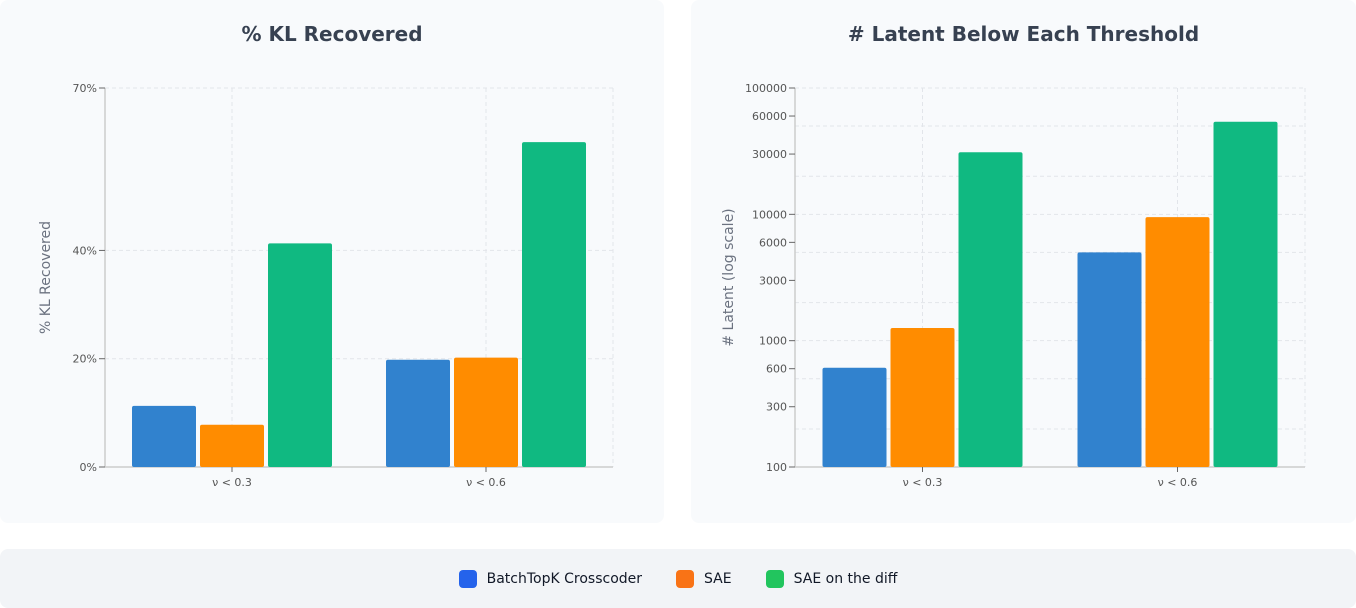 This screenshot has width=1356, height=608. What do you see at coordinates (776, 369) in the screenshot?
I see `y-tick-label: 600` at bounding box center [776, 369].